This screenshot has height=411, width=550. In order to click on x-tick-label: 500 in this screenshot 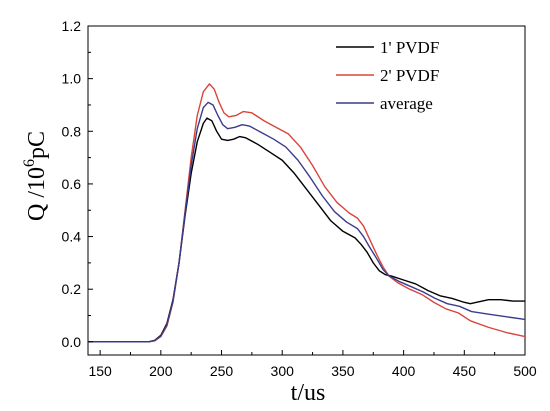, I will do `click(525, 371)`.